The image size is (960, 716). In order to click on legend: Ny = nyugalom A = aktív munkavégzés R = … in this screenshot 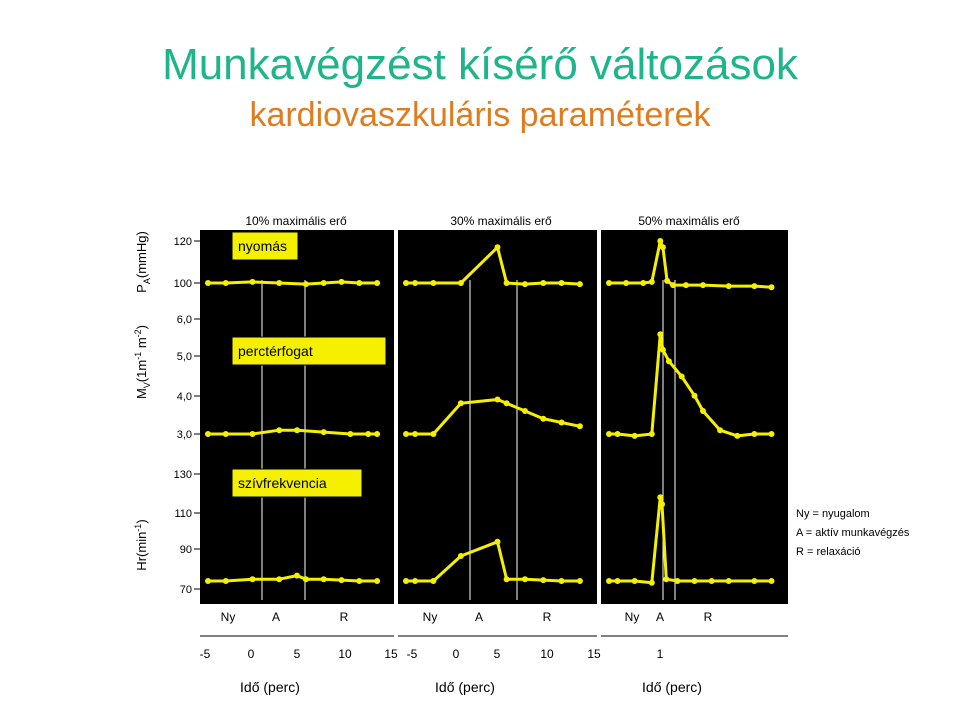, I will do `click(852, 533)`.